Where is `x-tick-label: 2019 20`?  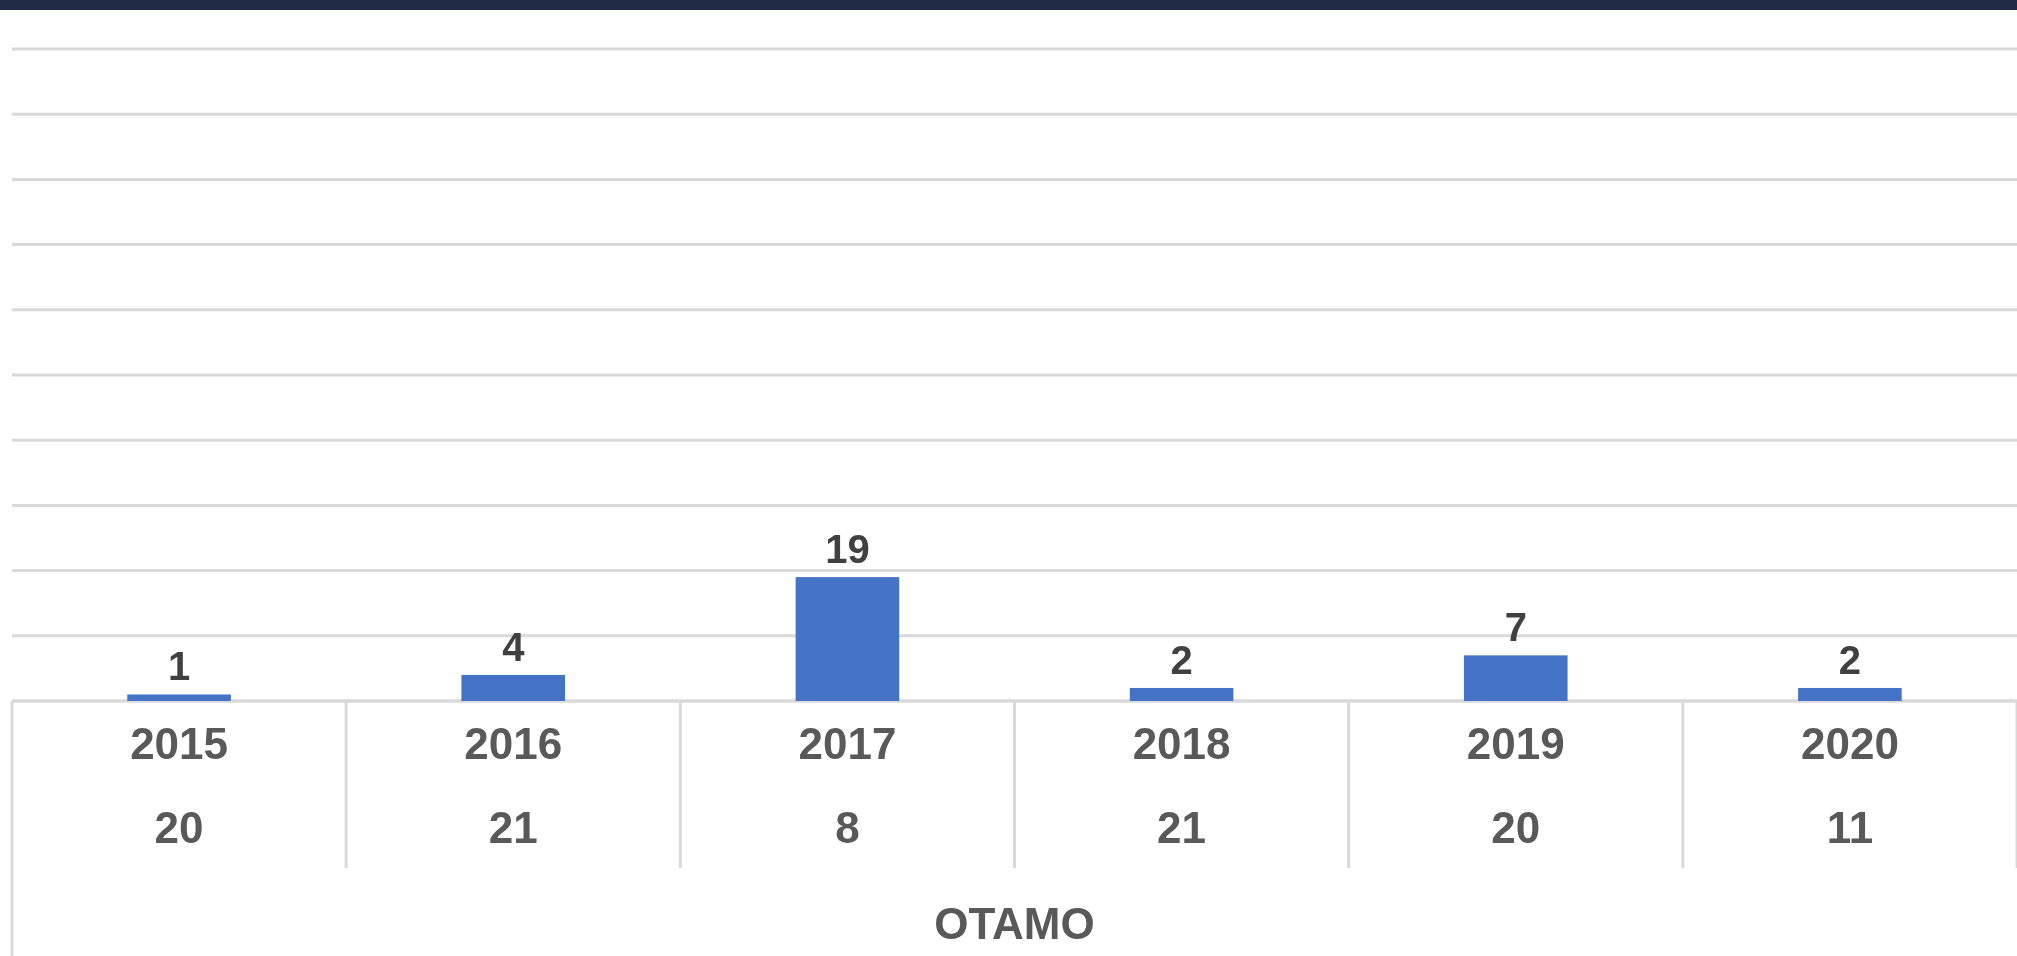
x-tick-label: 2019 20 is located at coordinates (1515, 785).